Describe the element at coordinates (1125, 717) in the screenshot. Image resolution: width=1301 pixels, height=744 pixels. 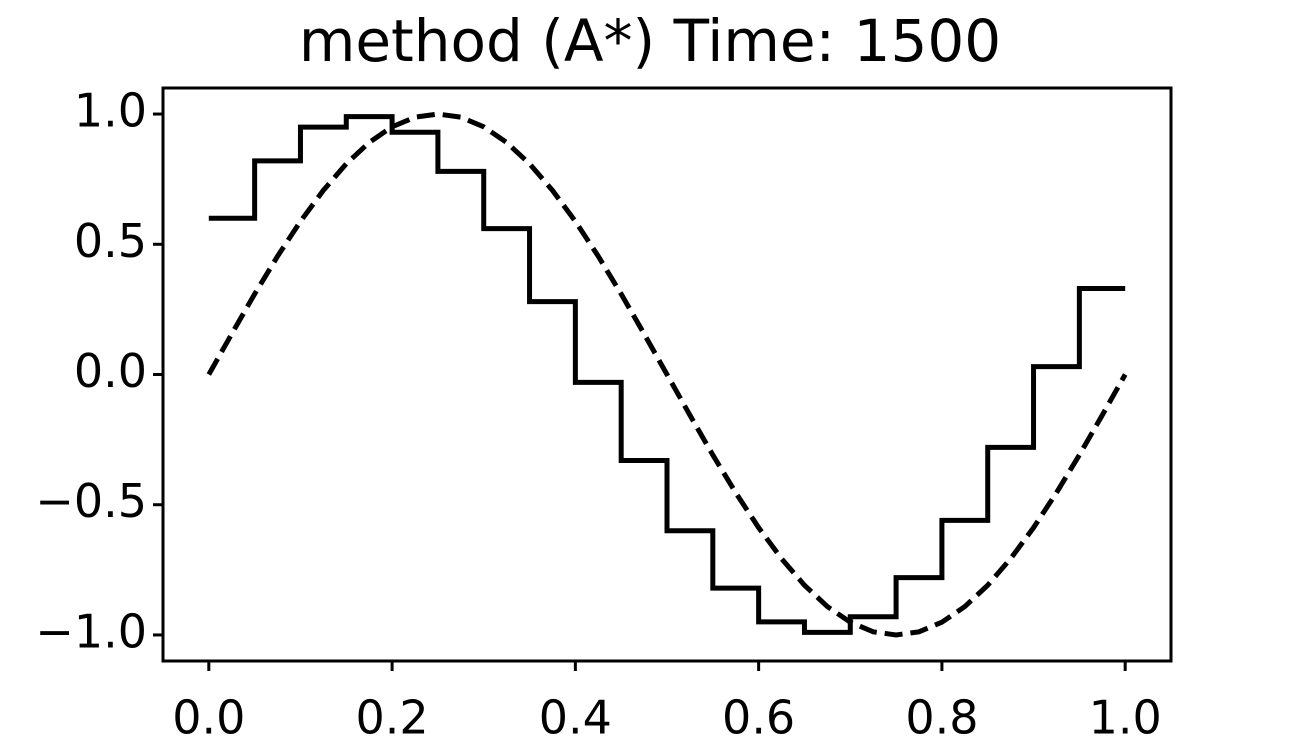
I see `x-tick-label: 1.0` at that location.